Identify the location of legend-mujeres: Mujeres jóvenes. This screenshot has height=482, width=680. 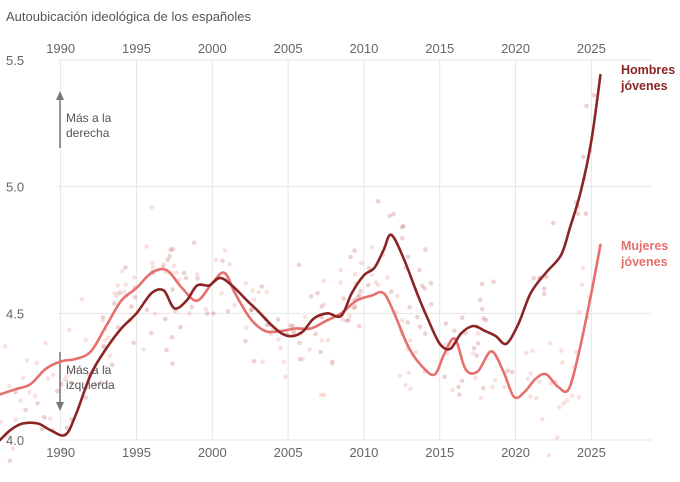
(644, 254).